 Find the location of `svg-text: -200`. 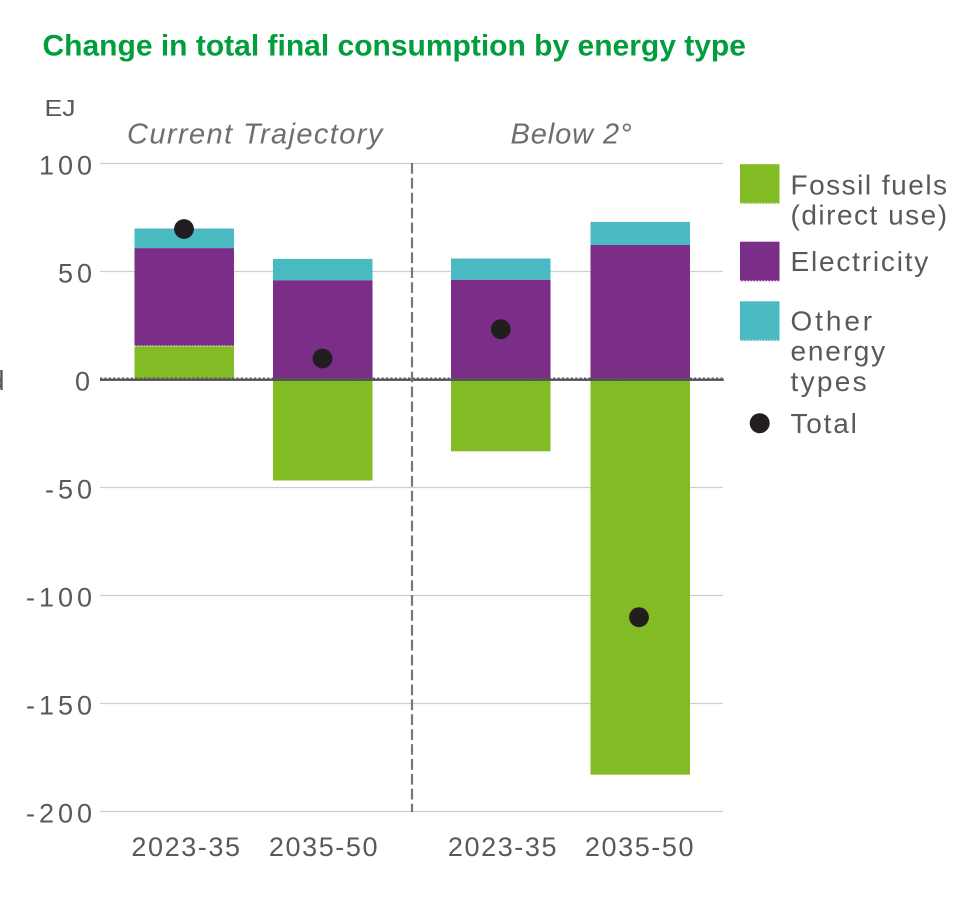

svg-text: -200 is located at coordinates (61, 814).